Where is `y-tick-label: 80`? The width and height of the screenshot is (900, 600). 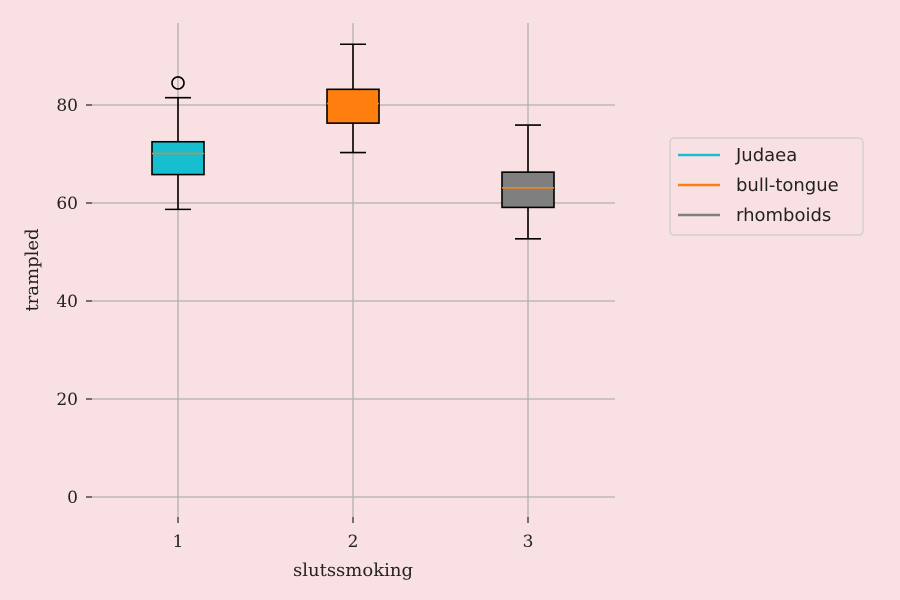 y-tick-label: 80 is located at coordinates (67, 106).